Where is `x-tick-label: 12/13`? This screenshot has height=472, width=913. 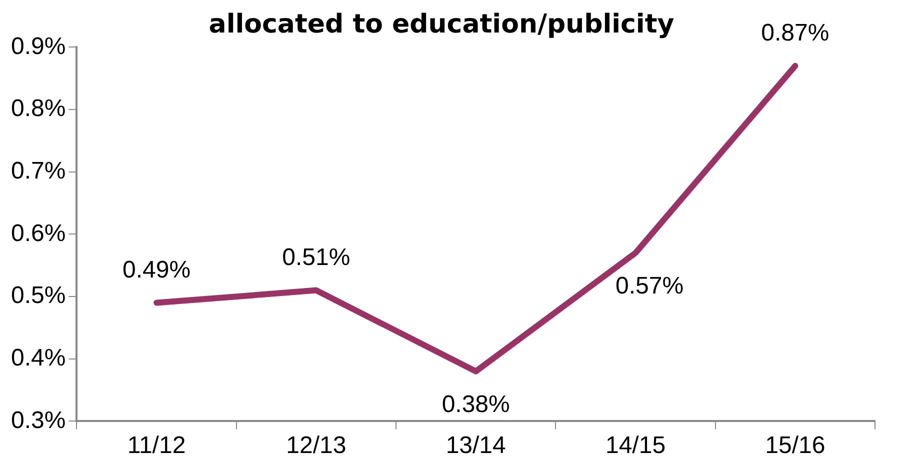
x-tick-label: 12/13 is located at coordinates (316, 446).